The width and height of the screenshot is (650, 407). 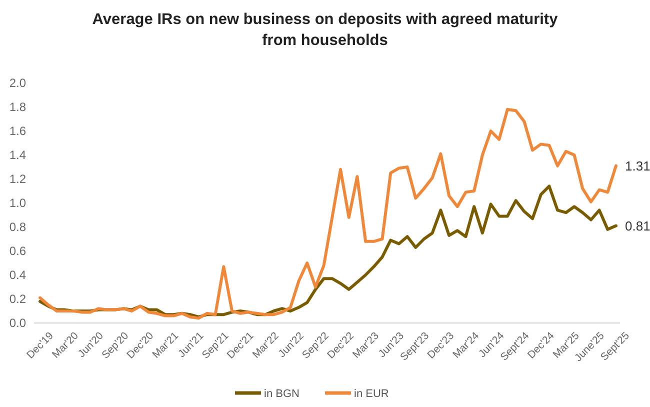 What do you see at coordinates (17, 155) in the screenshot?
I see `y-tick-label: 1.4` at bounding box center [17, 155].